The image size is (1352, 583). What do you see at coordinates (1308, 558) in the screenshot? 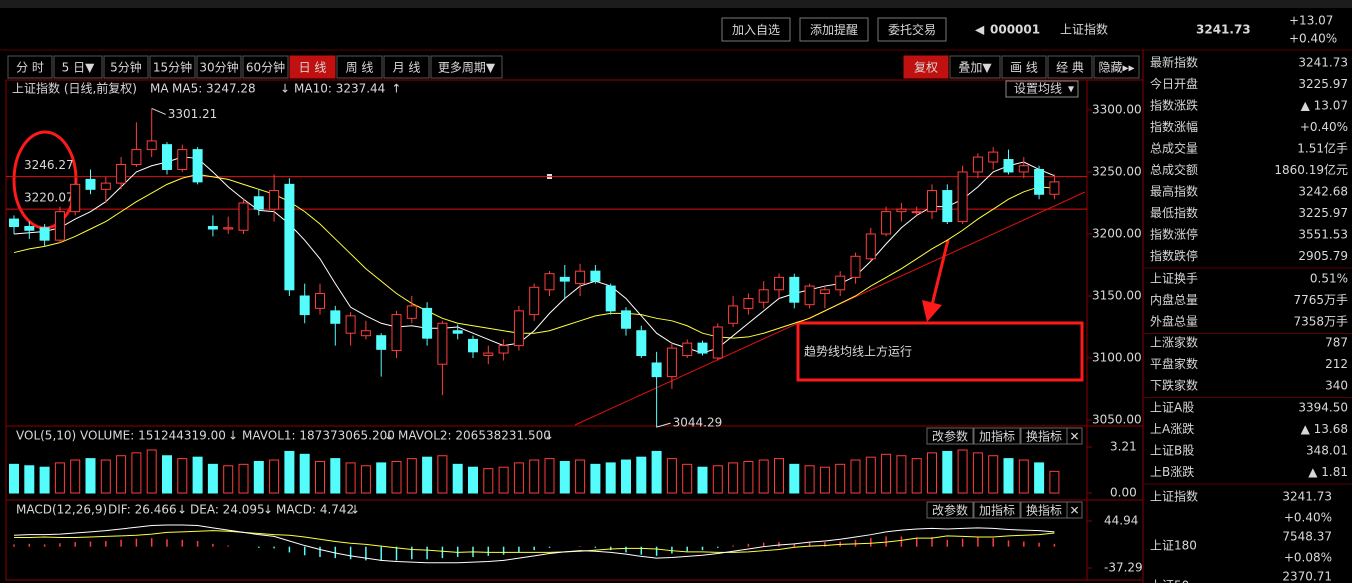
I see `index-change: +0.08%` at bounding box center [1308, 558].